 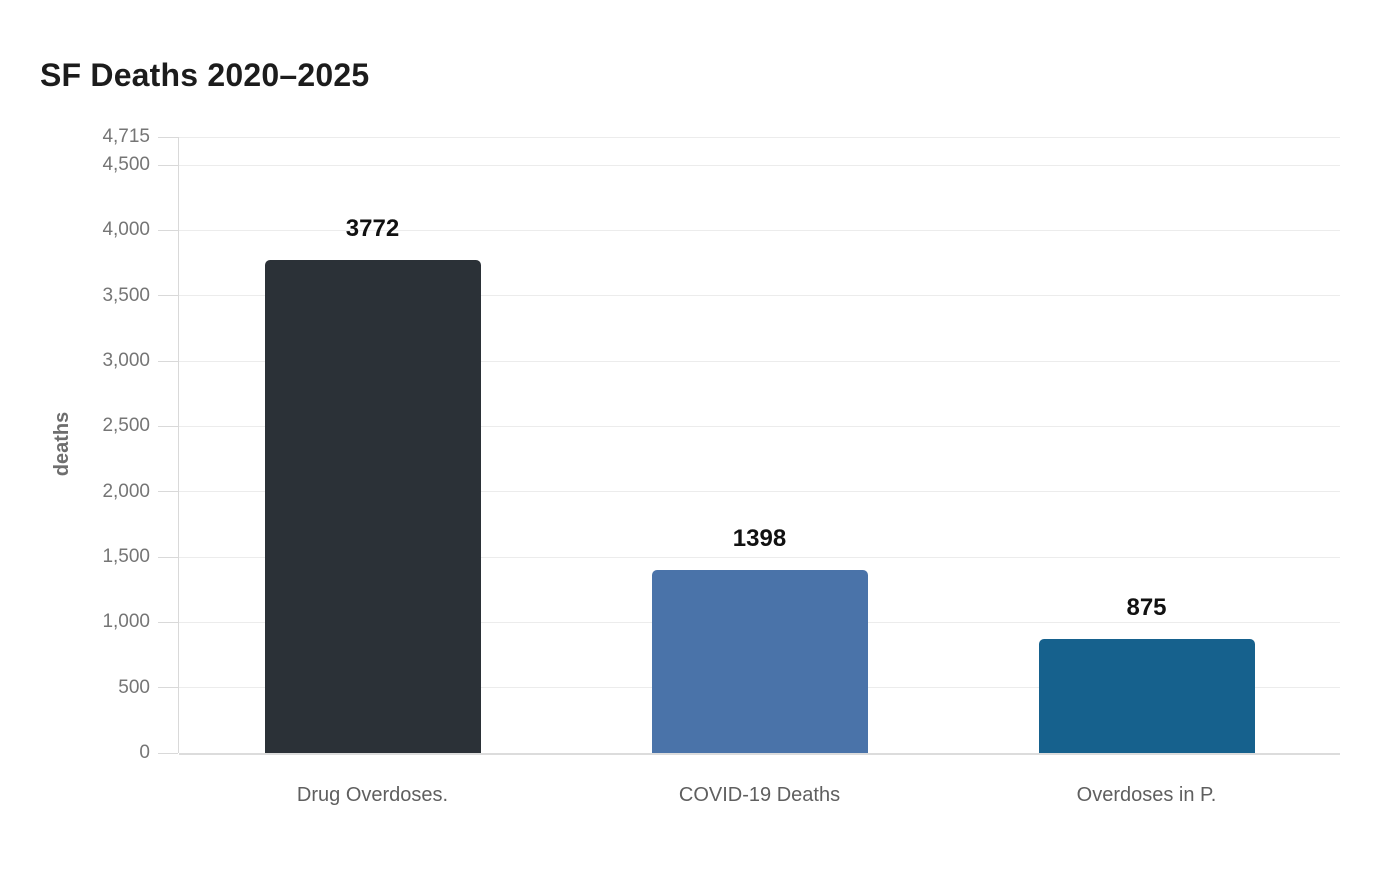 What do you see at coordinates (126, 622) in the screenshot?
I see `y-tick-label: 1,000` at bounding box center [126, 622].